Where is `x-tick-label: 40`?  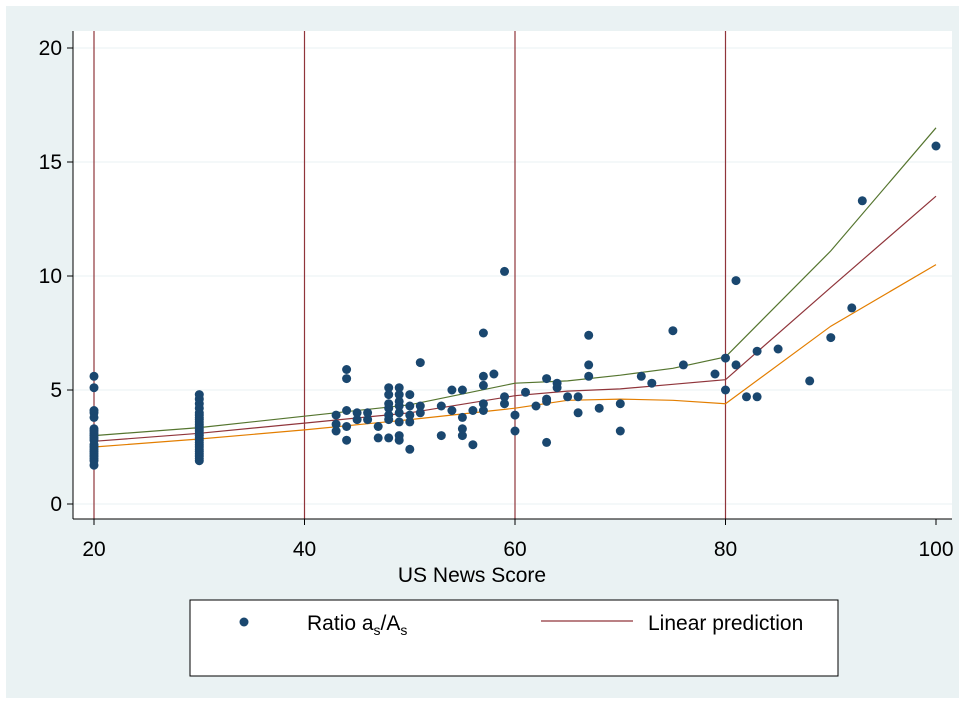
x-tick-label: 40 is located at coordinates (304, 549).